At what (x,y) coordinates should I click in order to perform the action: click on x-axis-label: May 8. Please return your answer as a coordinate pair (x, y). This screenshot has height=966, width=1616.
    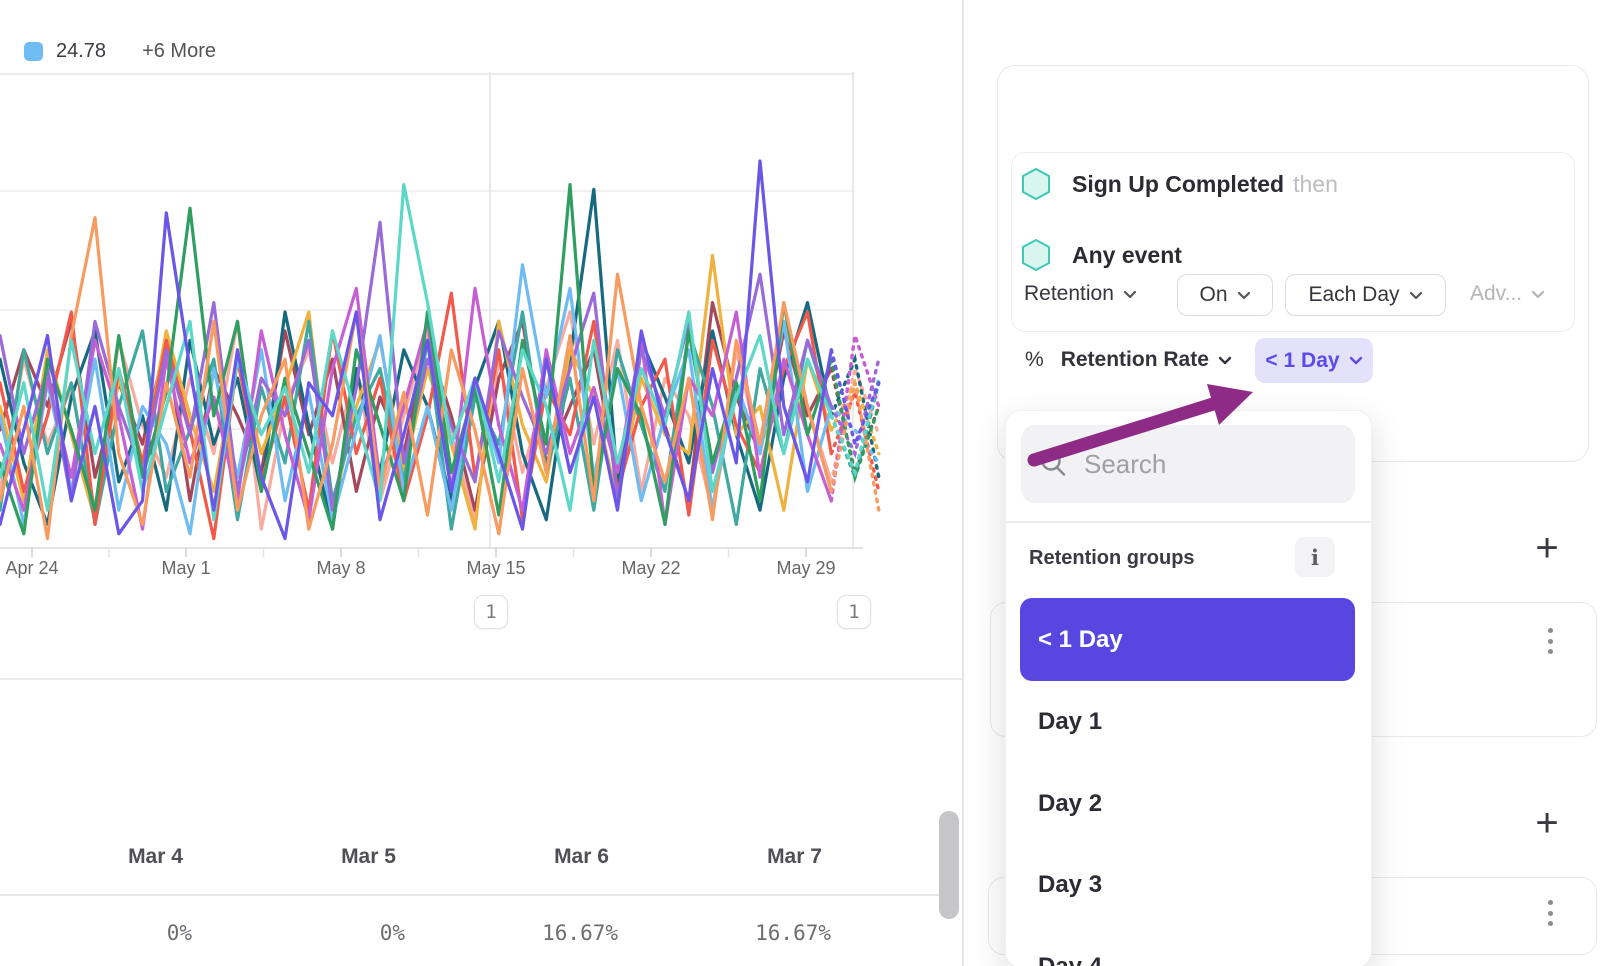
    Looking at the image, I should click on (341, 568).